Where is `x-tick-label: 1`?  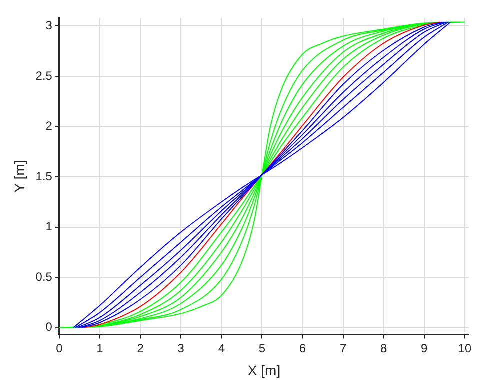 x-tick-label: 1 is located at coordinates (100, 348).